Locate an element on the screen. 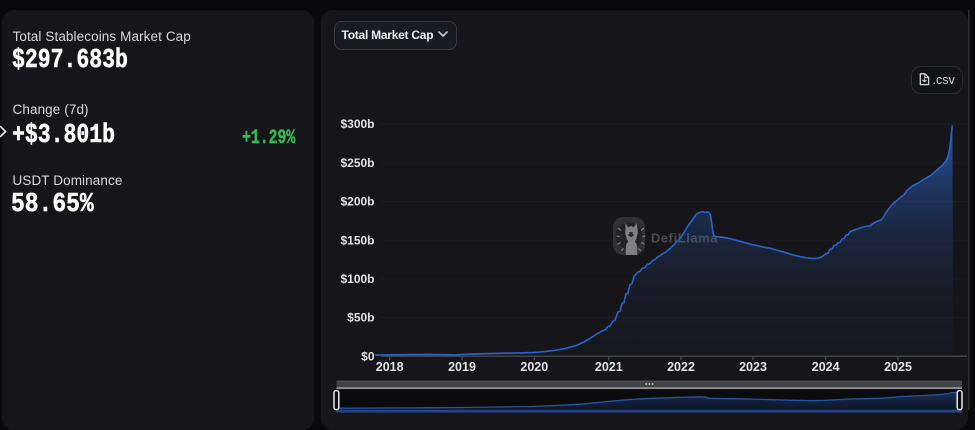 The width and height of the screenshot is (975, 430). svg-text: 2018 is located at coordinates (390, 367).